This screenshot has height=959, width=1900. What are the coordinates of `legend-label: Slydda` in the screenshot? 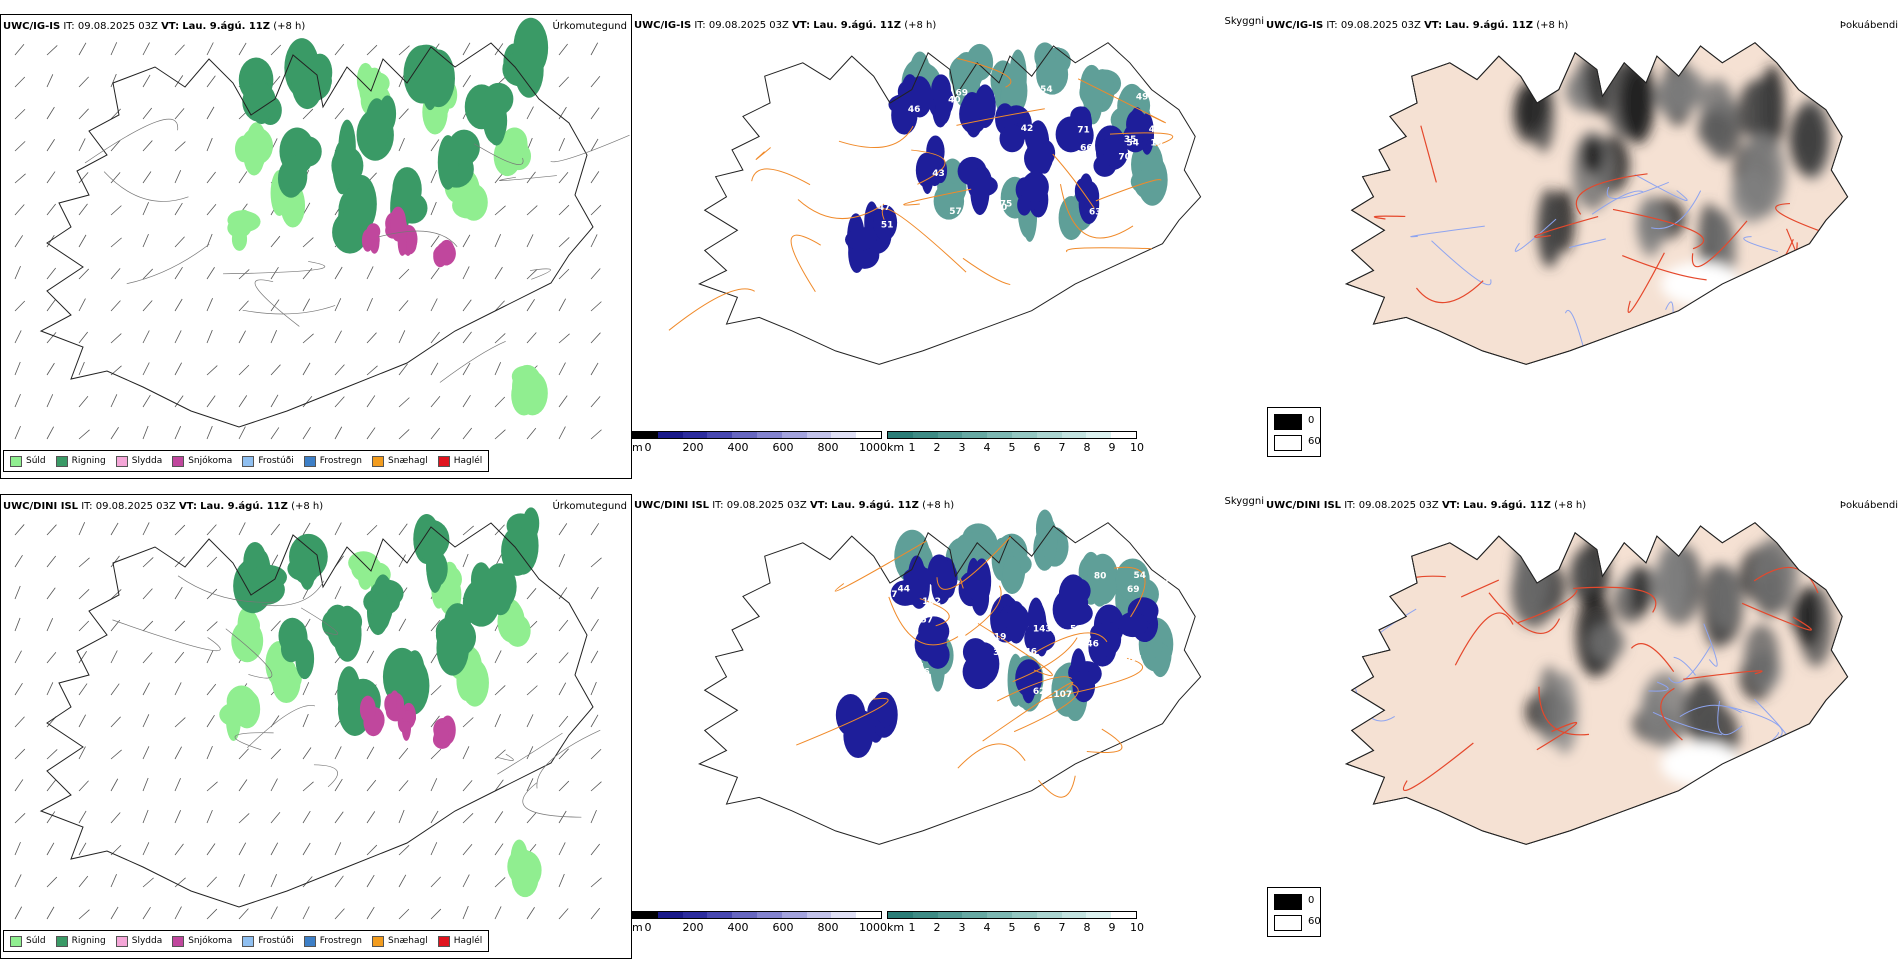 It's located at (147, 461).